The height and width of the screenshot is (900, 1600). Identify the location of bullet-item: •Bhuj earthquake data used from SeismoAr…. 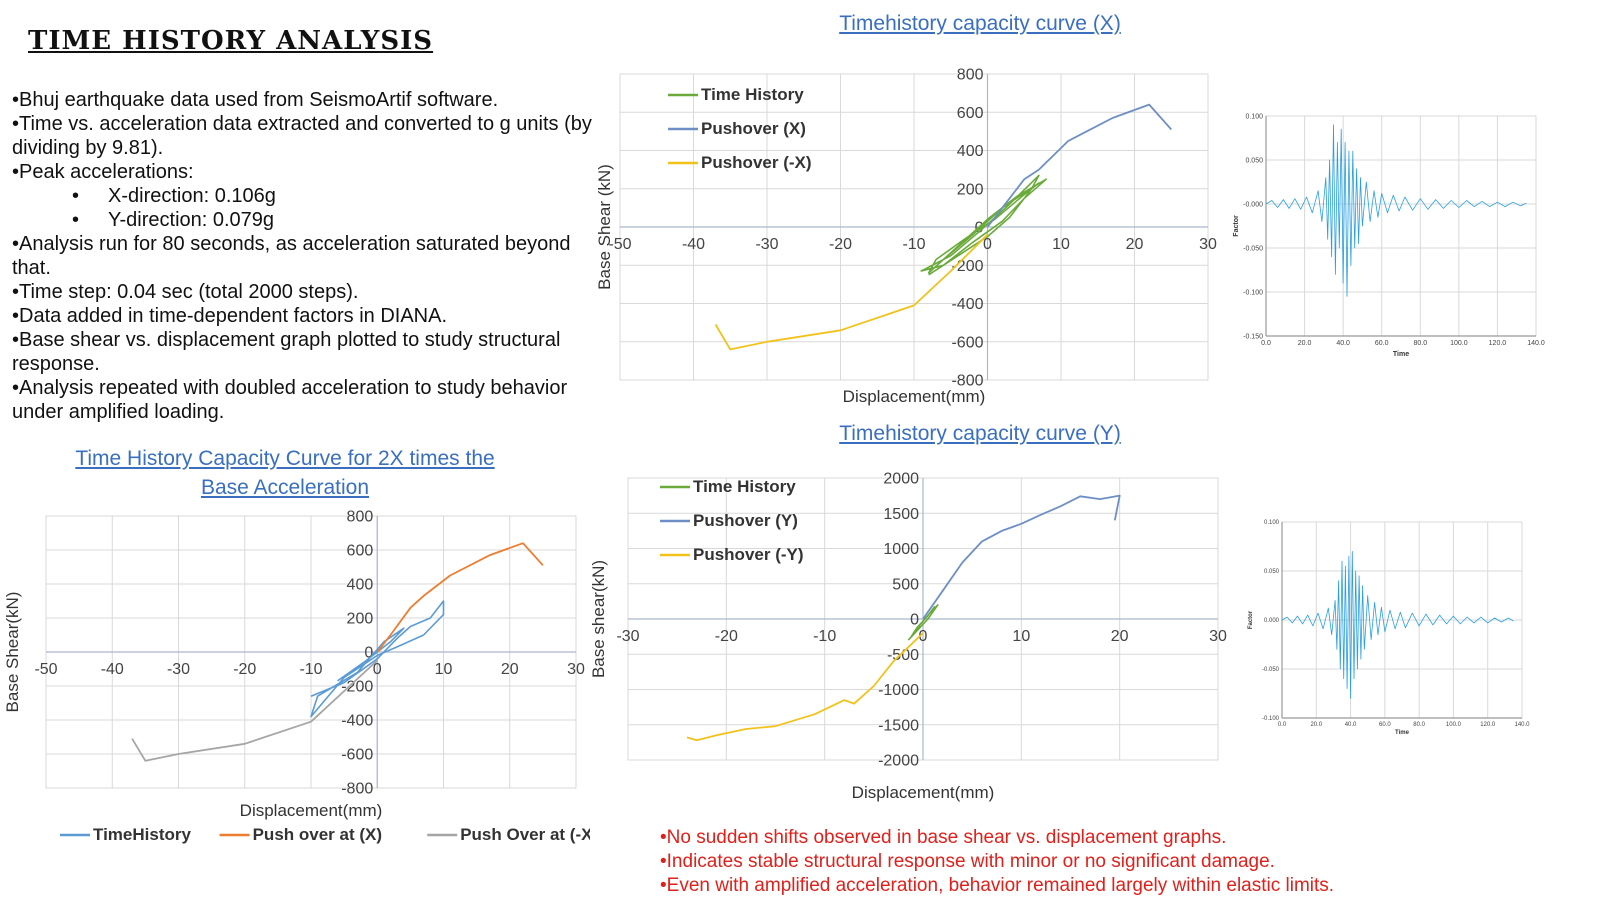
(255, 100).